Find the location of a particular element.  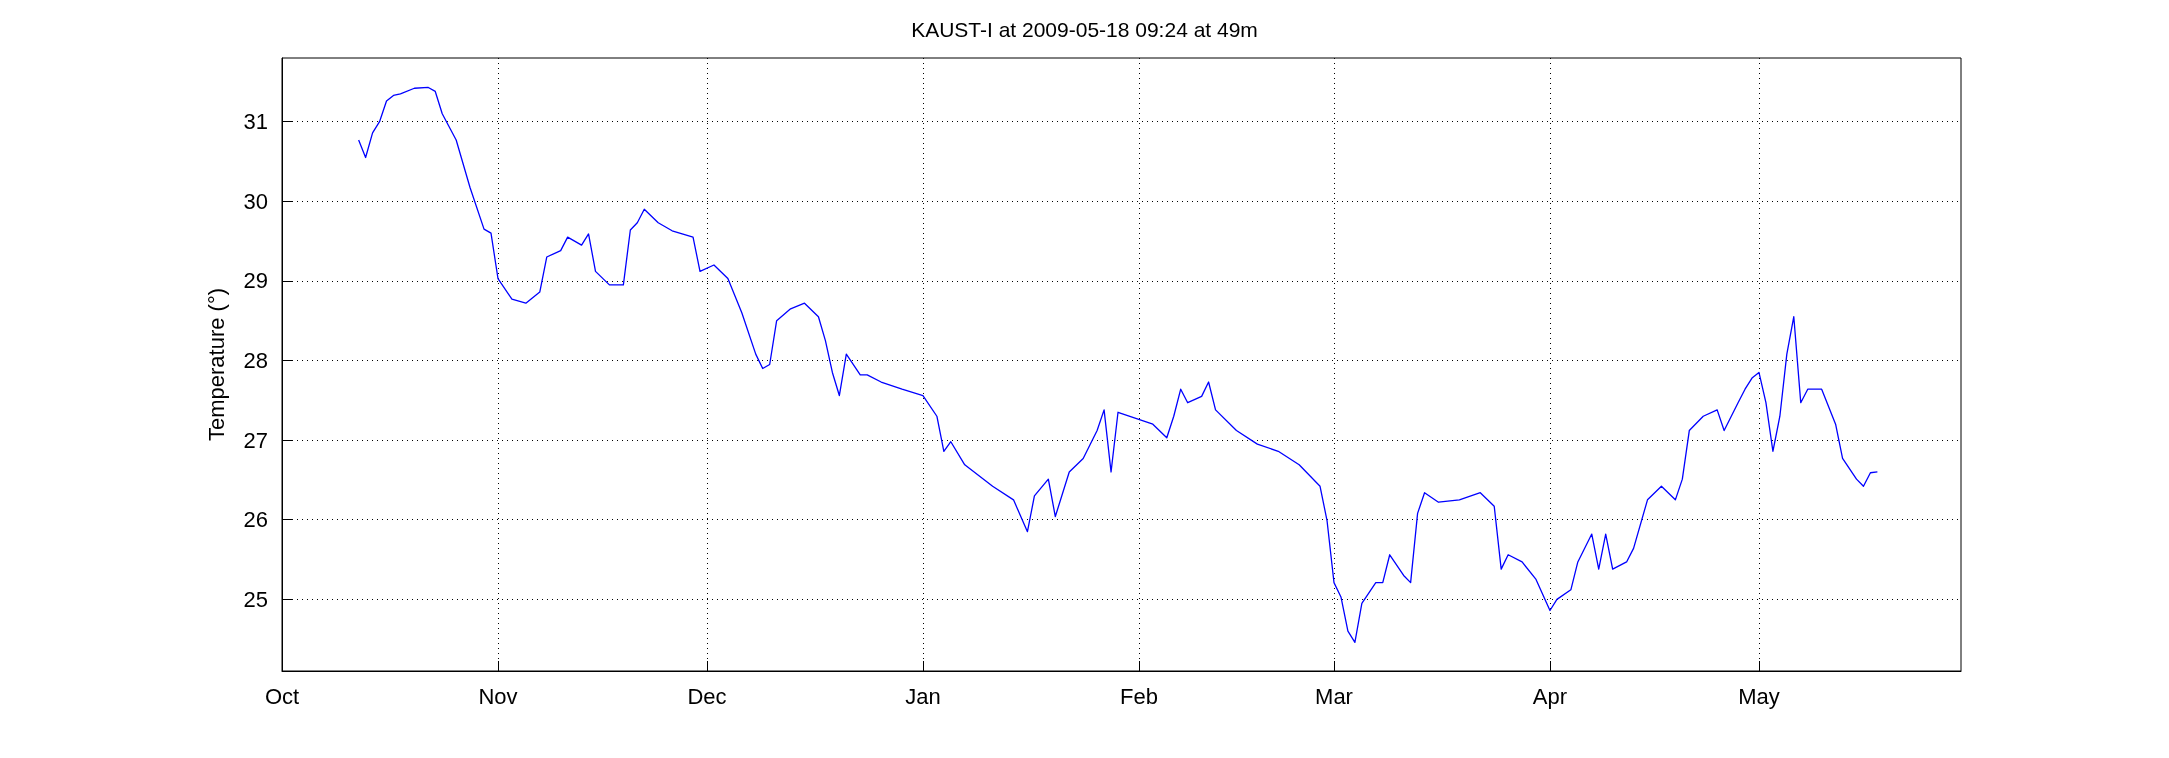

x-tick-label: Oct is located at coordinates (282, 696).